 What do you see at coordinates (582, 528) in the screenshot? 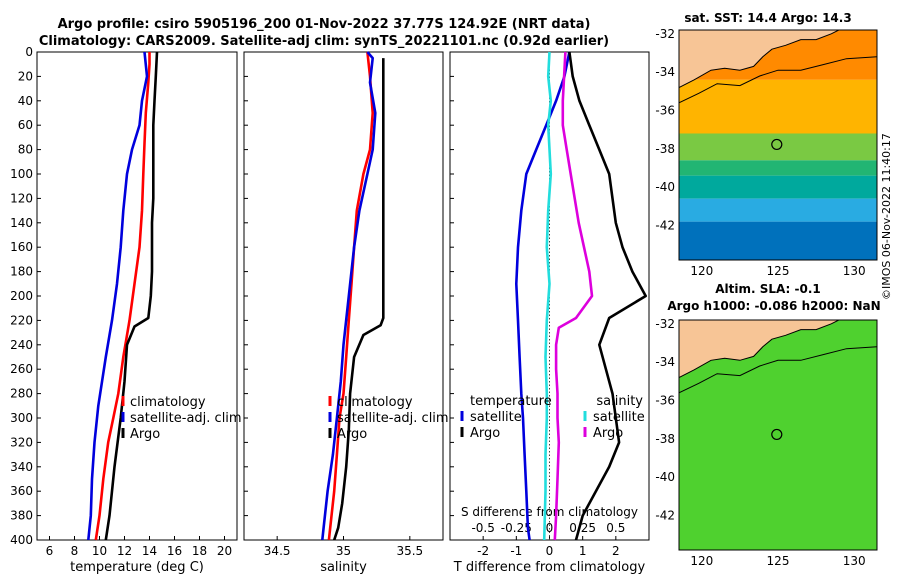
I see `top-tick-label: 0.25` at bounding box center [582, 528].